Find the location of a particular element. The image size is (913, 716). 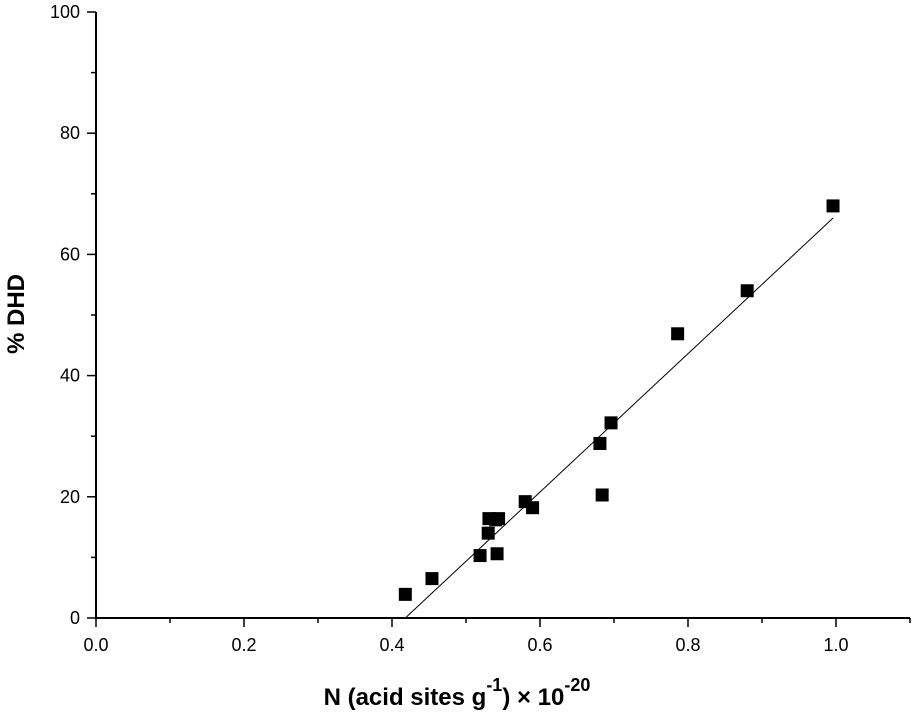

y-tick-label: 80 is located at coordinates (70, 133).